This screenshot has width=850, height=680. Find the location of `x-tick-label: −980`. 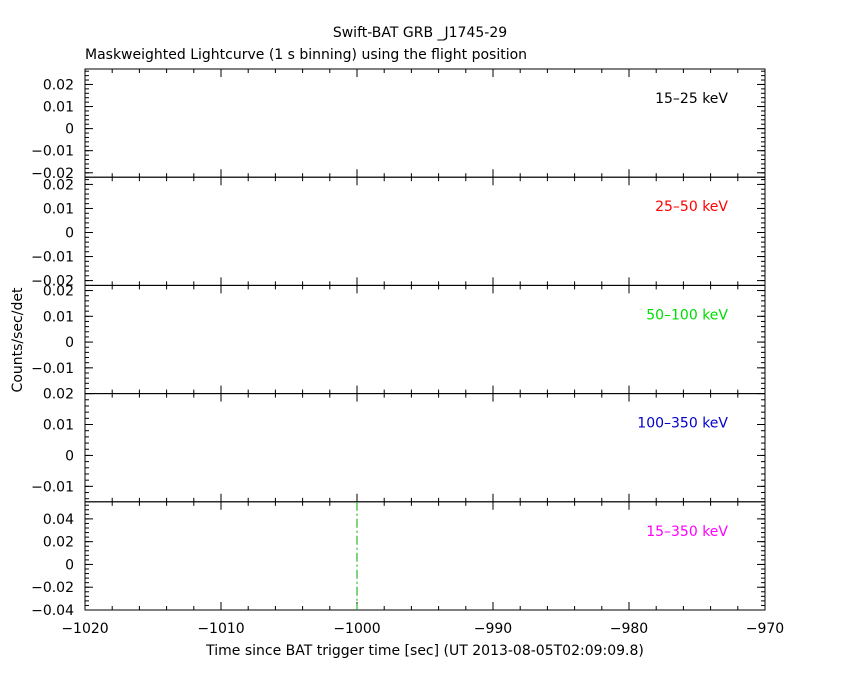

x-tick-label: −980 is located at coordinates (629, 629).